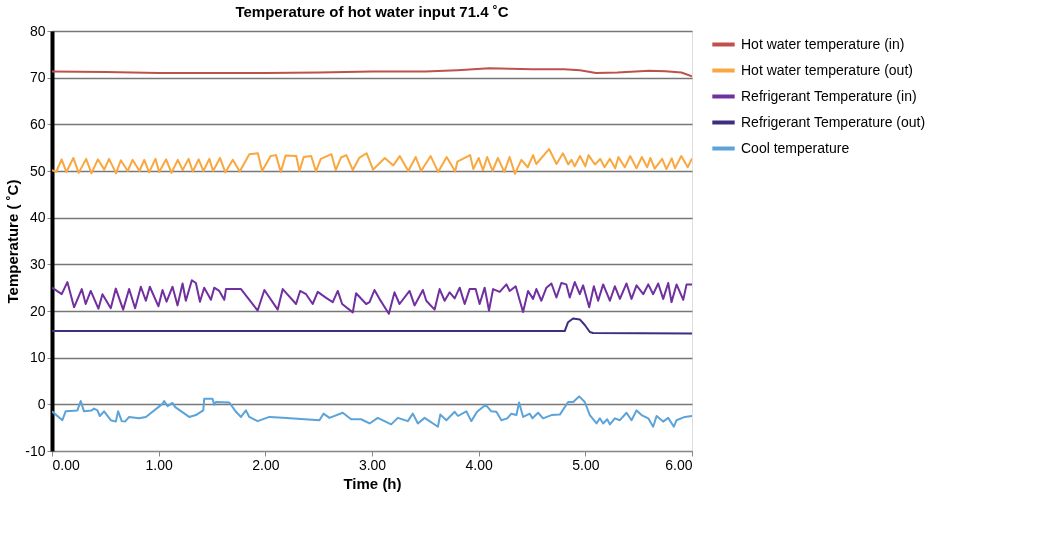 The image size is (1055, 550). I want to click on y-tick-label: 40, so click(37, 217).